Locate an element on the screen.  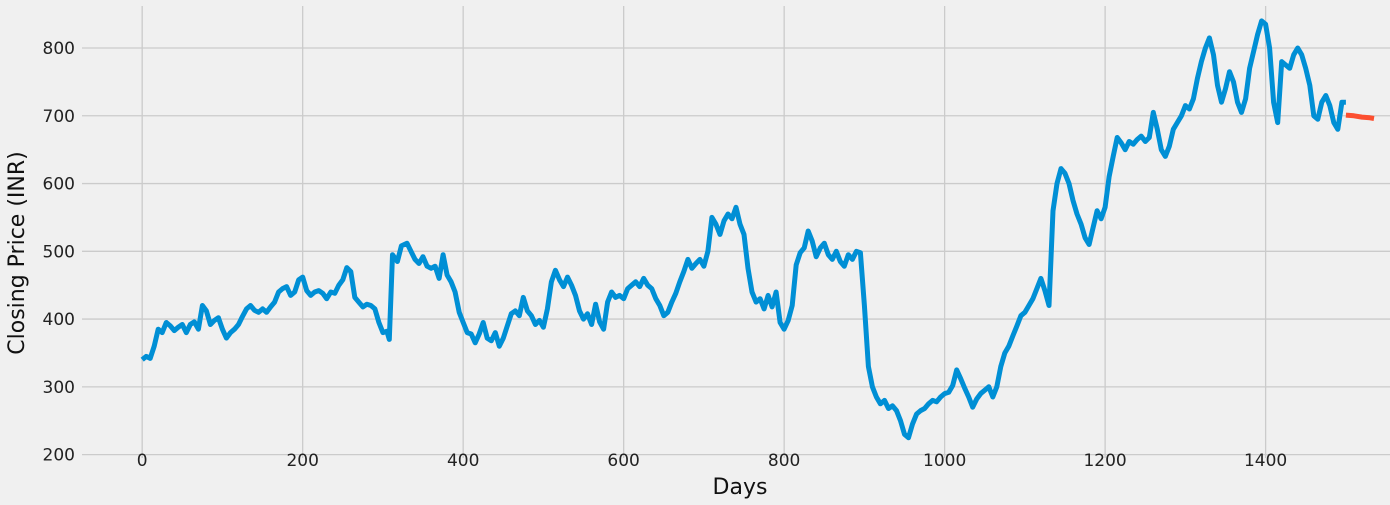
x-tick-labels: 0 200 400 600 800 1000 1200 1400 is located at coordinates (712, 461).